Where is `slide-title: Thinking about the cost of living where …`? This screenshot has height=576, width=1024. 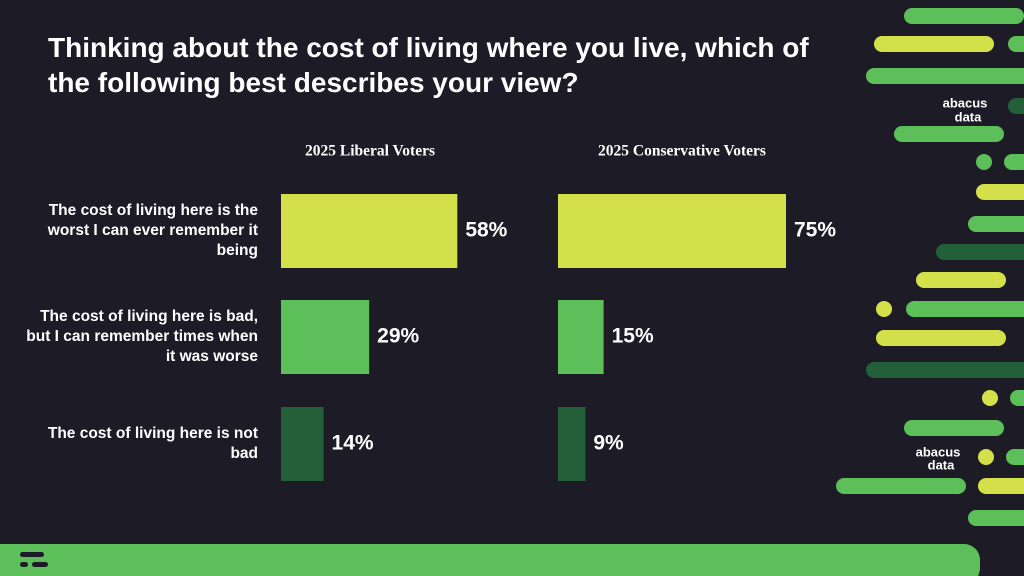
slide-title: Thinking about the cost of living where … is located at coordinates (428, 65).